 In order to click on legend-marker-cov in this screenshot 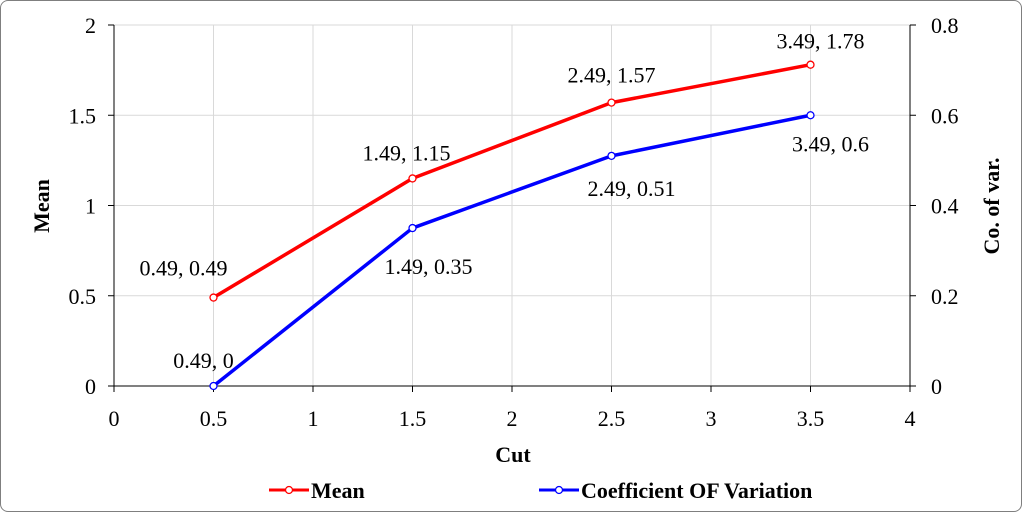, I will do `click(559, 490)`.